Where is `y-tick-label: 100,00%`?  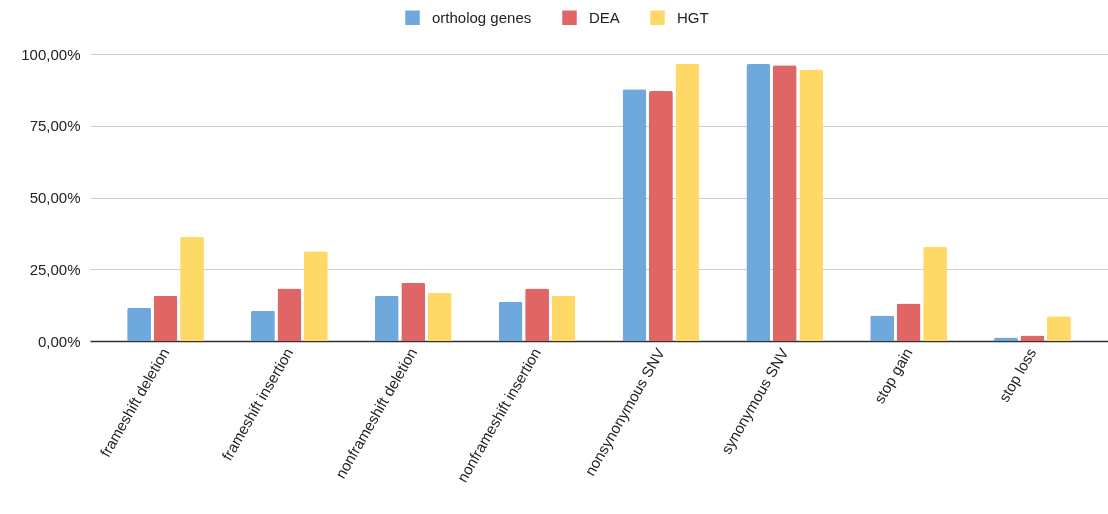
y-tick-label: 100,00% is located at coordinates (51, 54).